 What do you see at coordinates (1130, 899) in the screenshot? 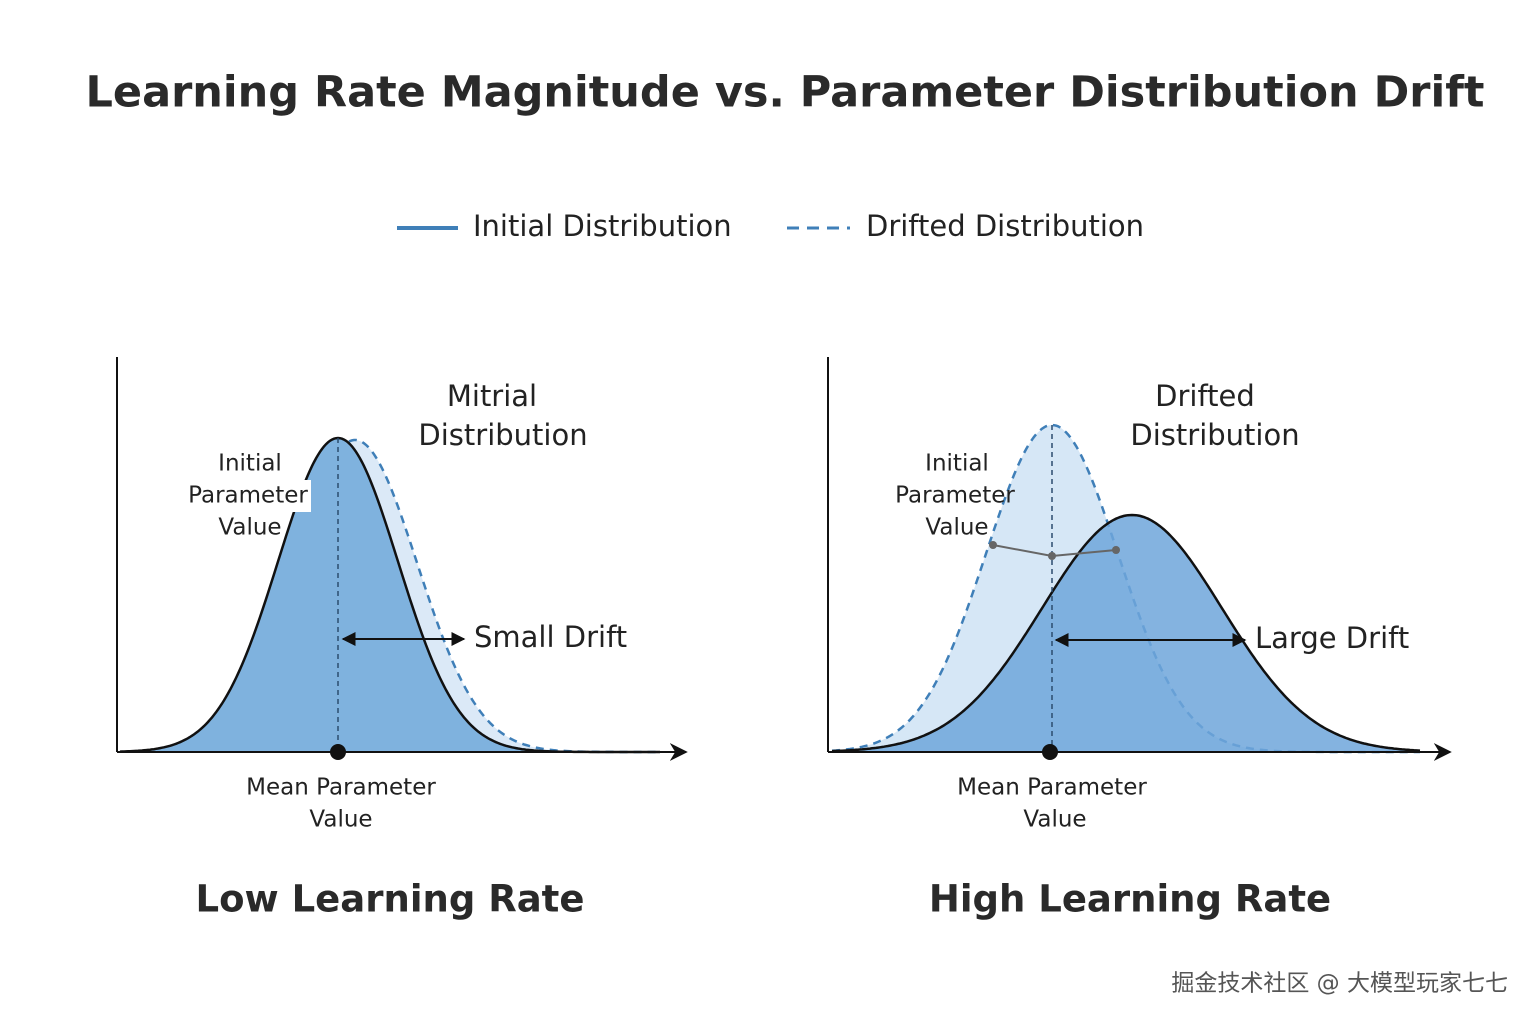
I see `panel-title: High Learning Rate` at bounding box center [1130, 899].